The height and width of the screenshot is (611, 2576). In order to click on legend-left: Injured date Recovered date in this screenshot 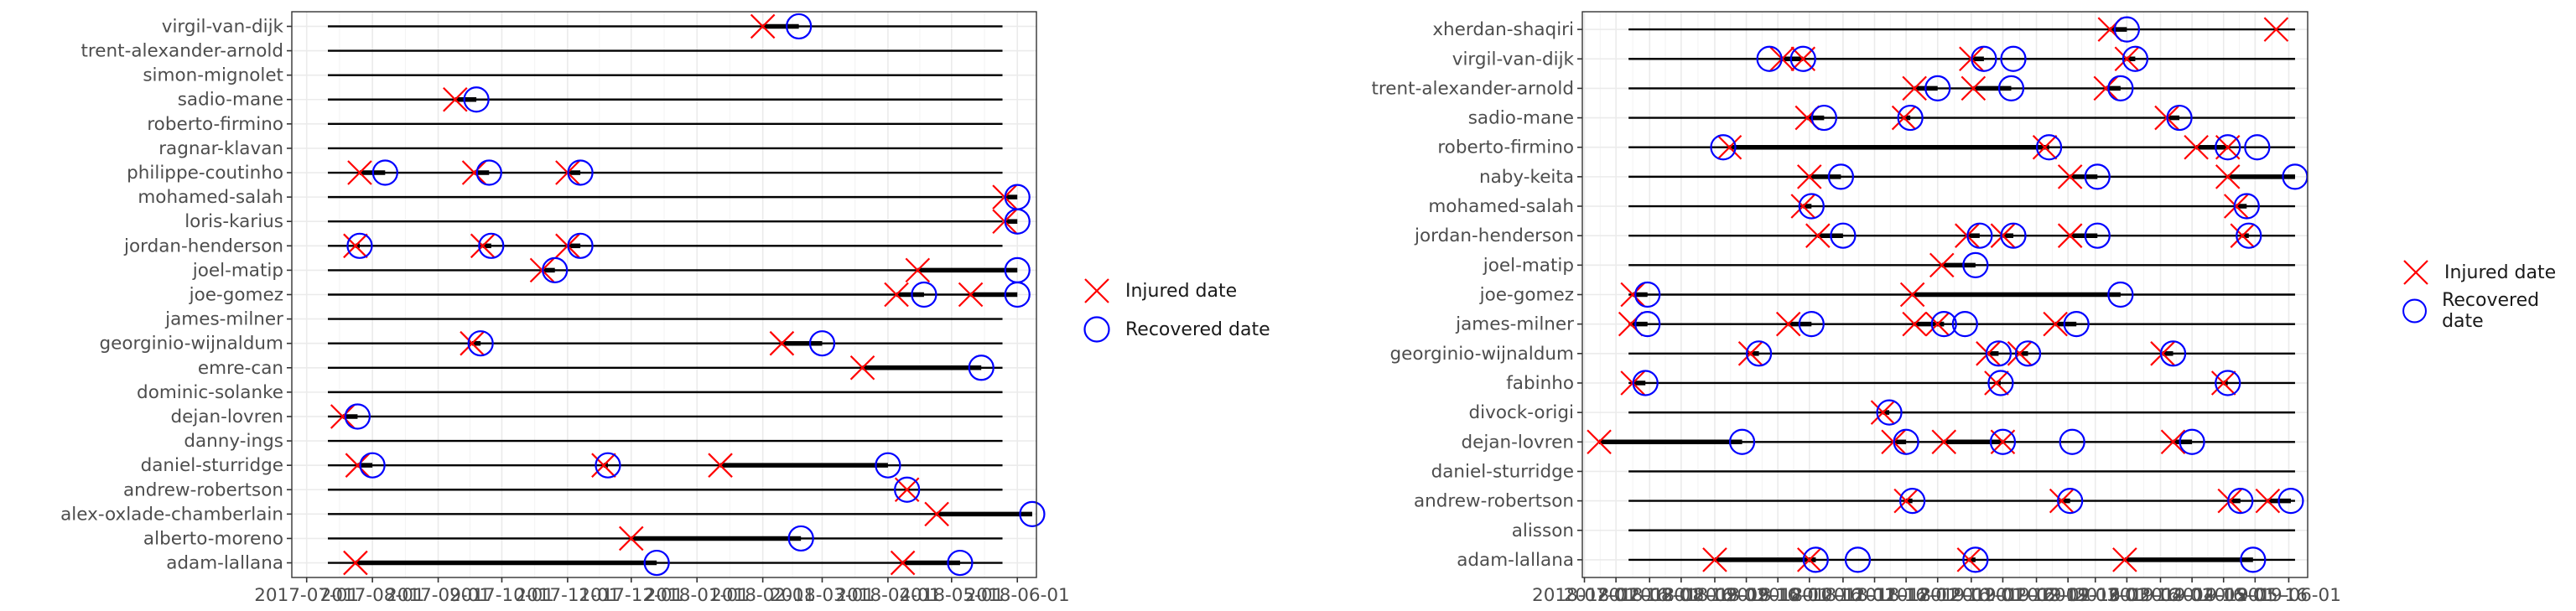, I will do `click(1175, 310)`.